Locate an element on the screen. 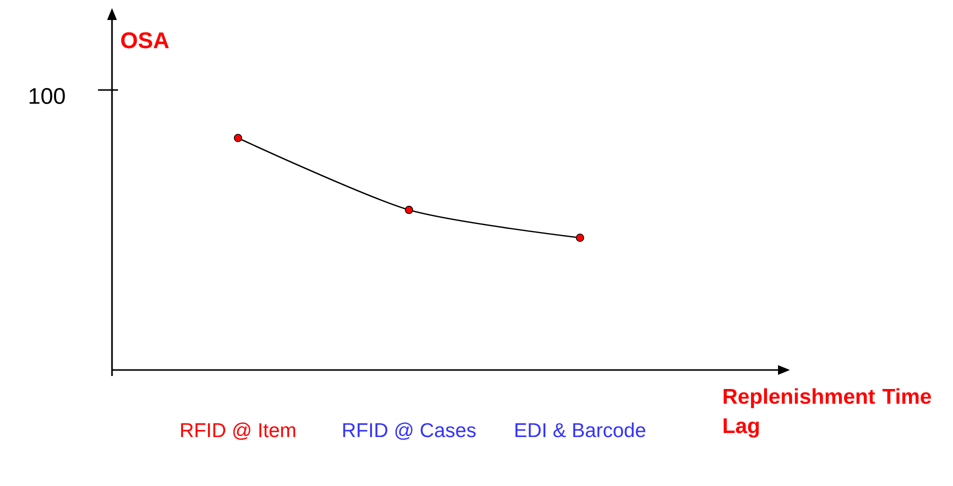 The image size is (953, 486). x-axis-title: Replenishment Time Lag is located at coordinates (827, 413).